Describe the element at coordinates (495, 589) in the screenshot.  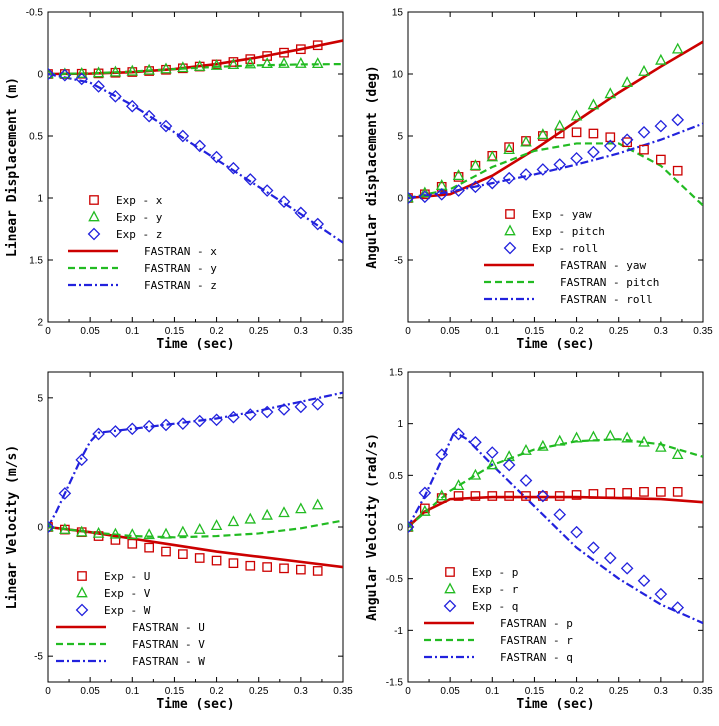
I see `panel4-legend-label: Exp - r` at that location.